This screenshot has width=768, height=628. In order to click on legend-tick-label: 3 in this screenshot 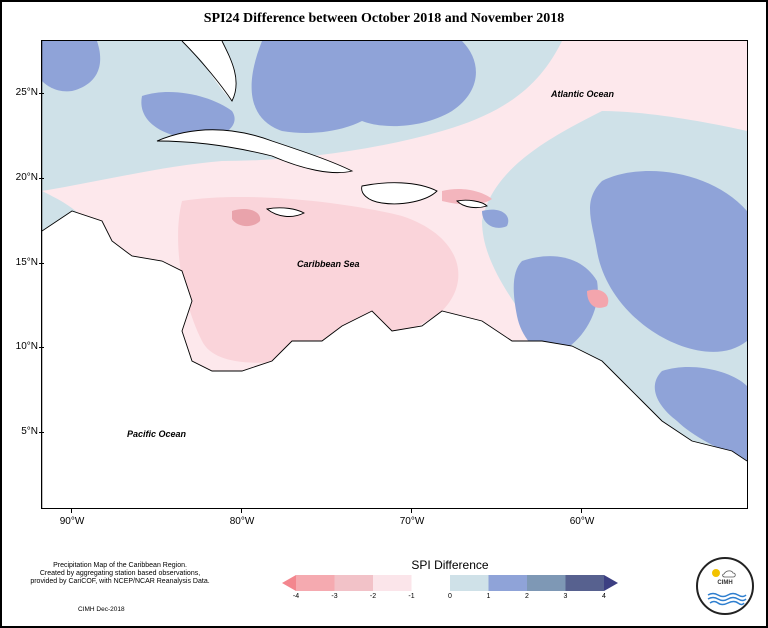, I will do `click(565, 596)`.